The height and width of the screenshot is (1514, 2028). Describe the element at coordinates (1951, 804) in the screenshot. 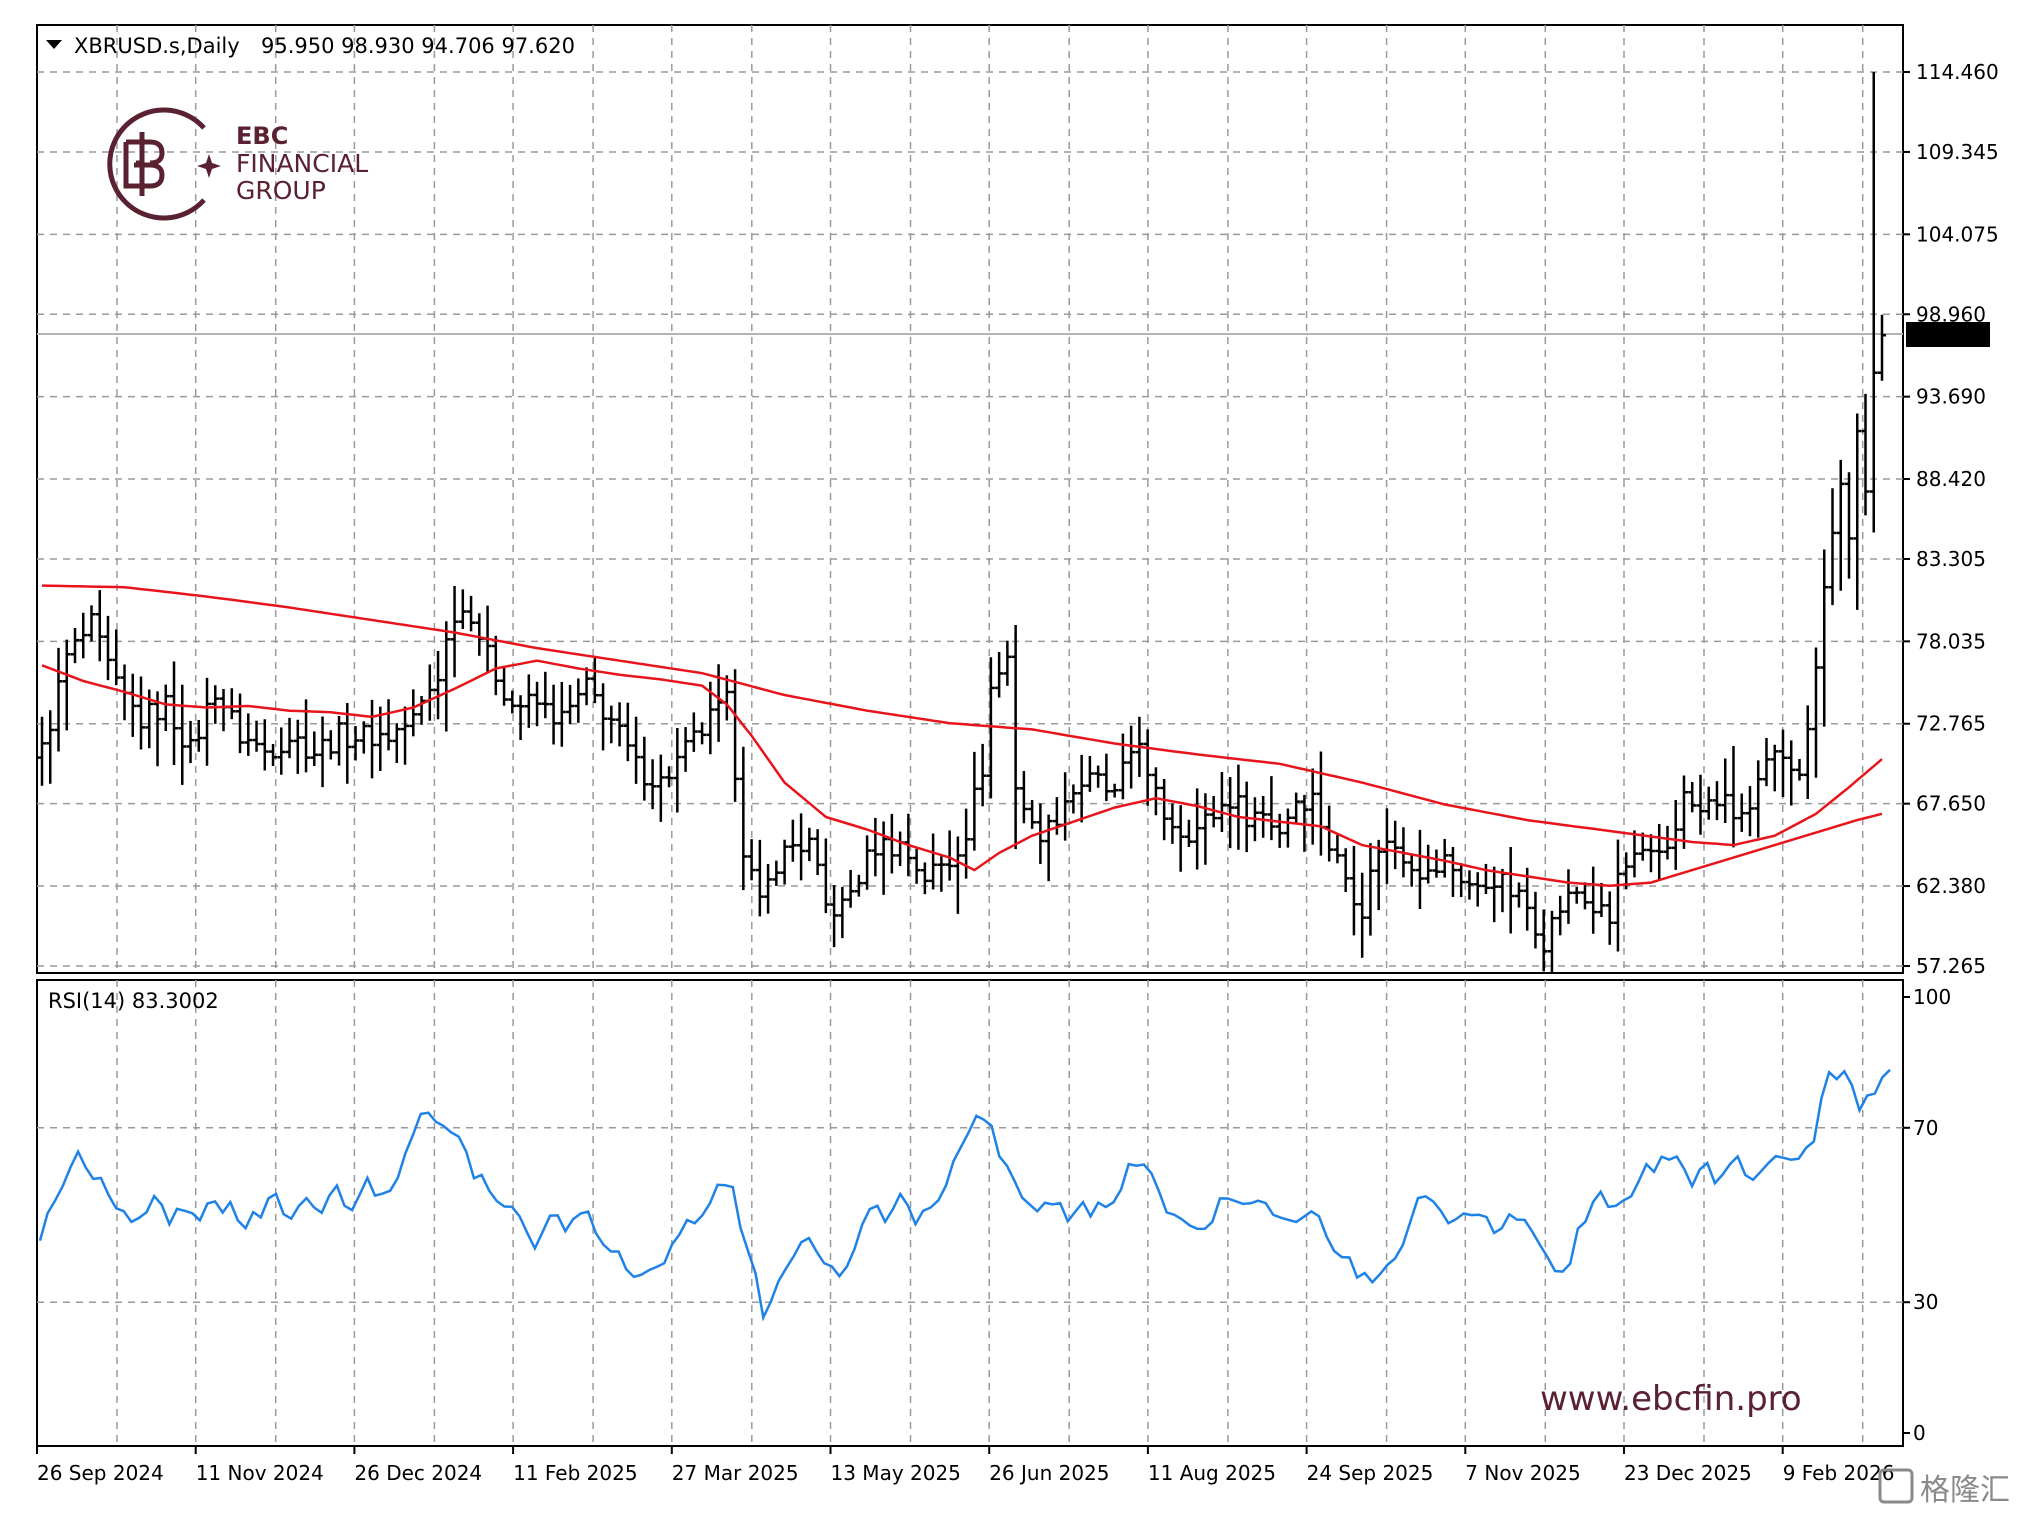

I see `price-tick-label: 67.650` at that location.